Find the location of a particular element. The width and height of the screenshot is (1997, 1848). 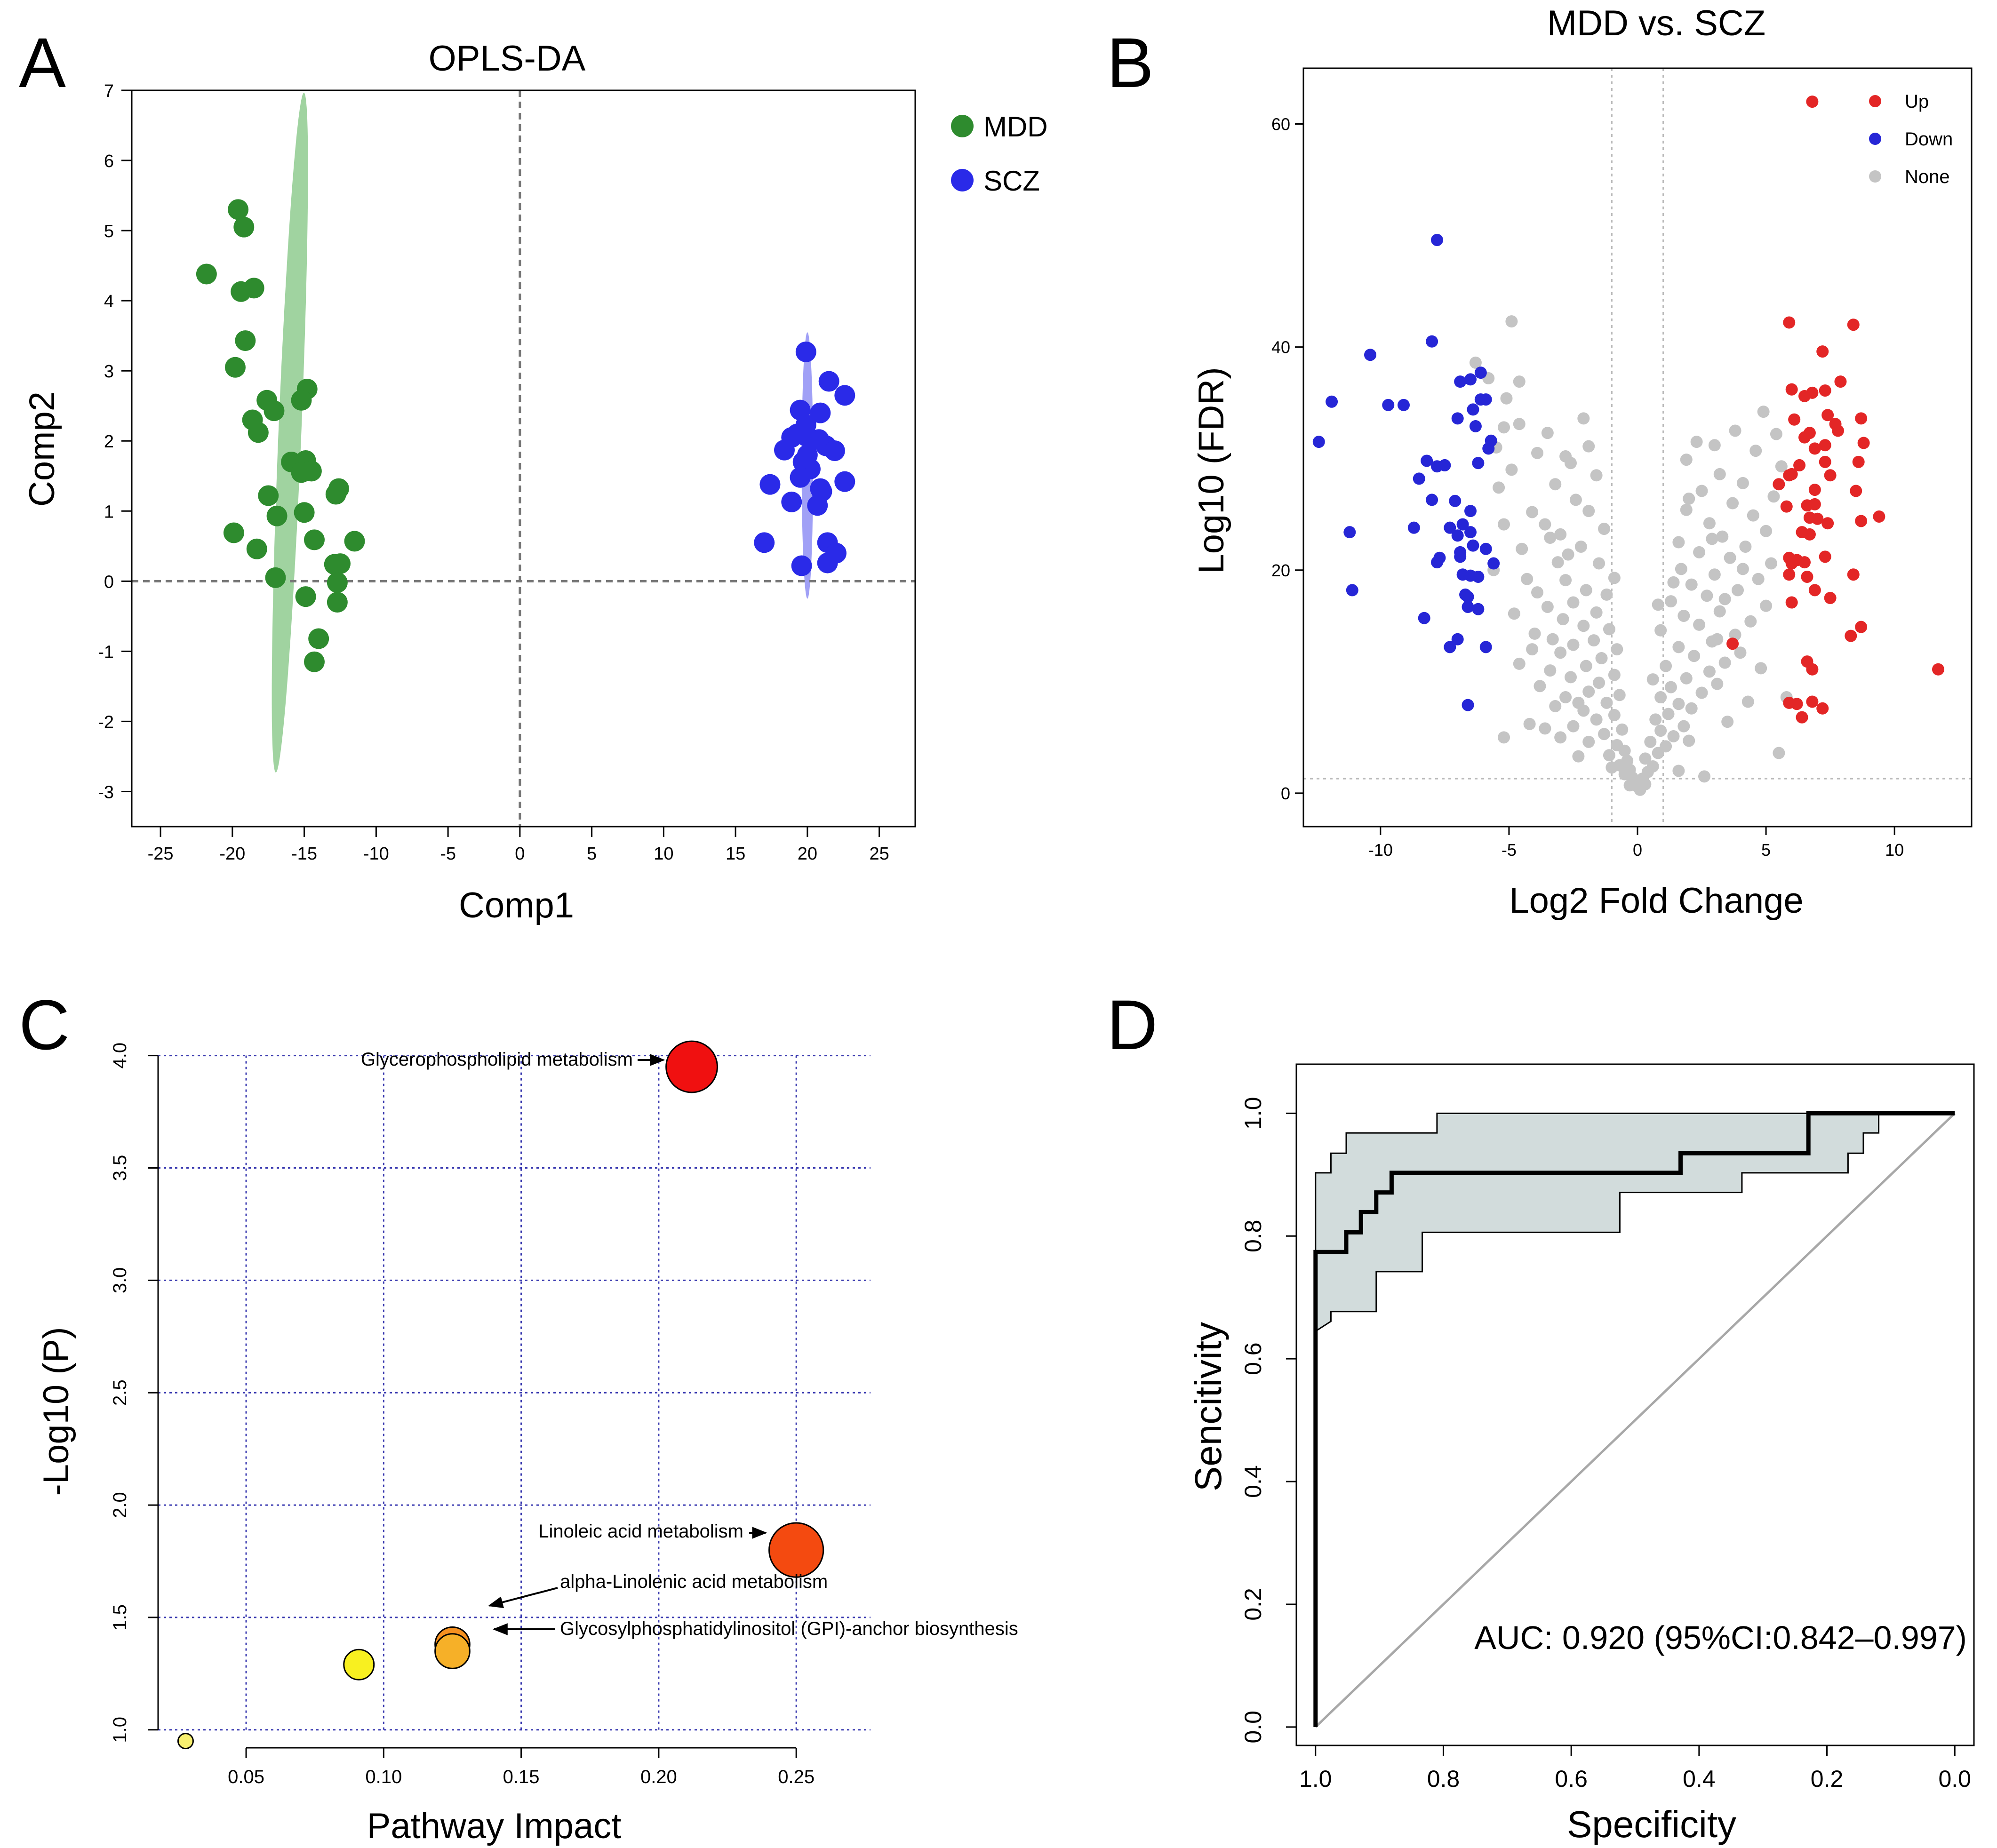

x-tick-label: -25 is located at coordinates (161, 854).